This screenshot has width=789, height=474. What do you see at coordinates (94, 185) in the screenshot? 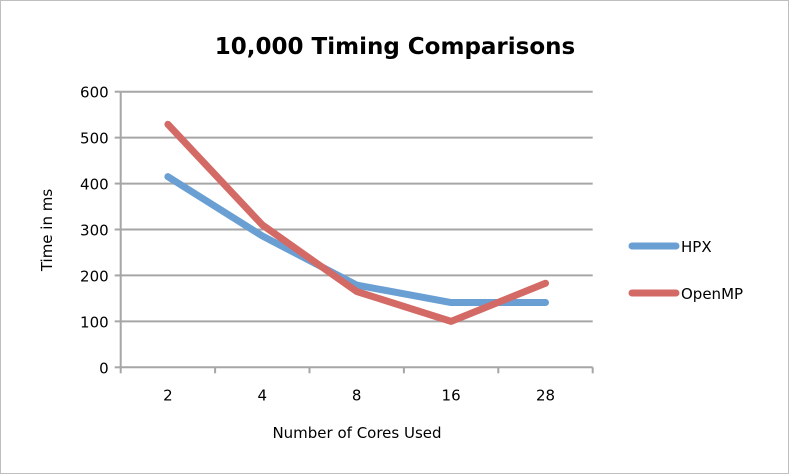
I see `y-tick-label: 400` at bounding box center [94, 185].